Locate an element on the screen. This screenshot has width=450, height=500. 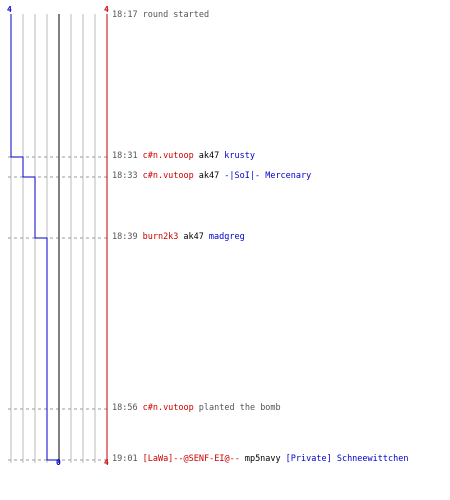
event-ct-player: -|SoI|- Mercenary is located at coordinates (268, 176).